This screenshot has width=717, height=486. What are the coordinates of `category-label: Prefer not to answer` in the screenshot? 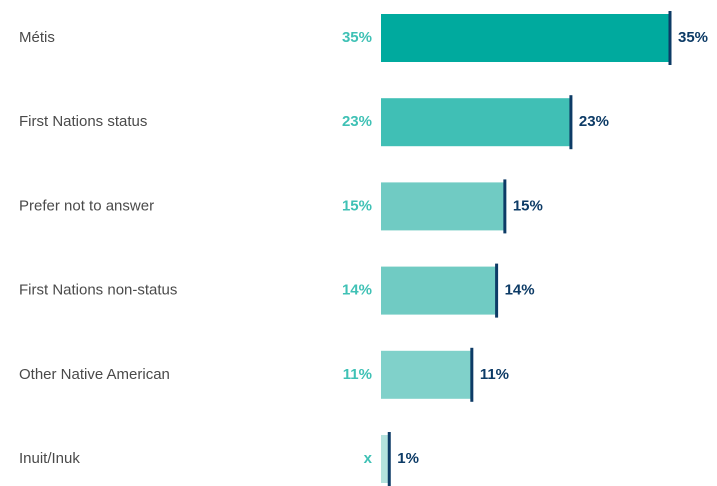 It's located at (86, 205).